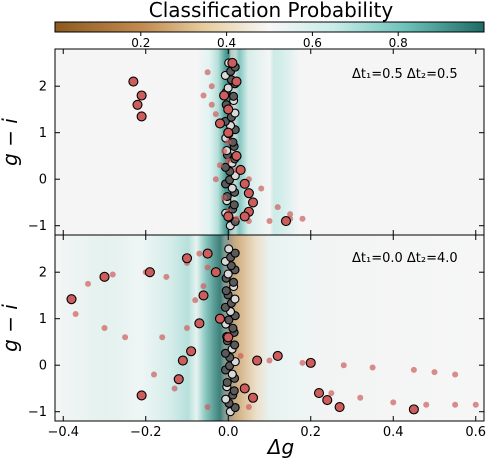 The height and width of the screenshot is (460, 487). Describe the element at coordinates (280, 447) in the screenshot. I see `x-axis-label: Δg` at that location.